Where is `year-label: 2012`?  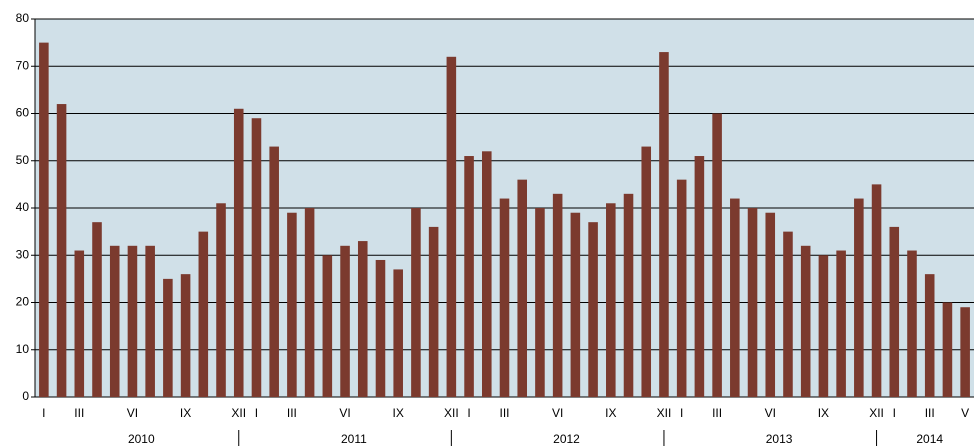
year-label: 2012 is located at coordinates (566, 439).